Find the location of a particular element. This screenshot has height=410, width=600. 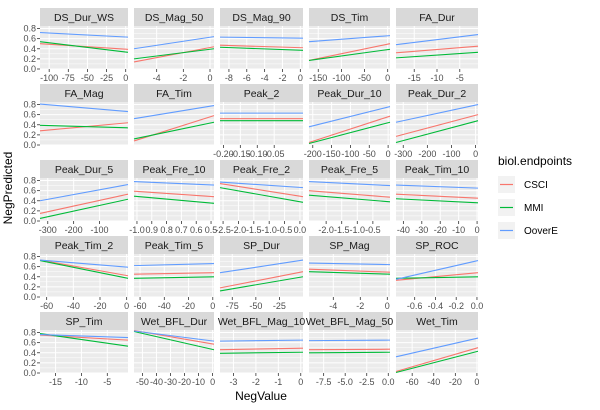

panel: FA_Dur -15 -10 -5 is located at coordinates (437, 45).